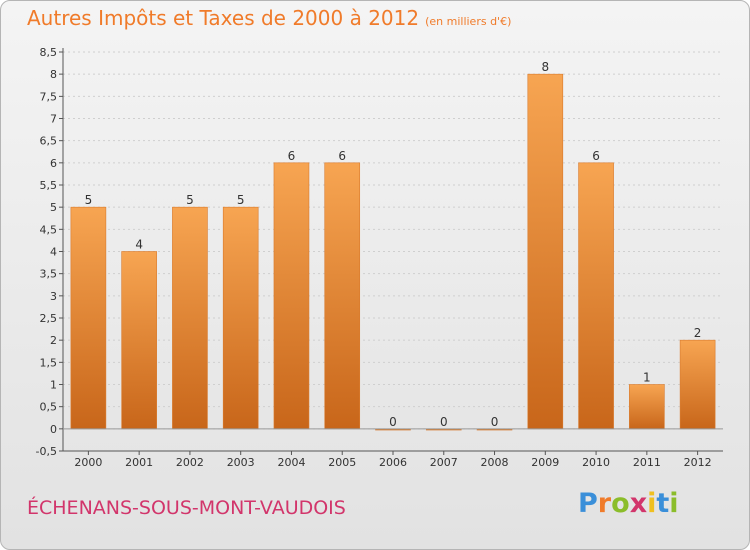  I want to click on y-tick-label: 5, so click(53, 207).